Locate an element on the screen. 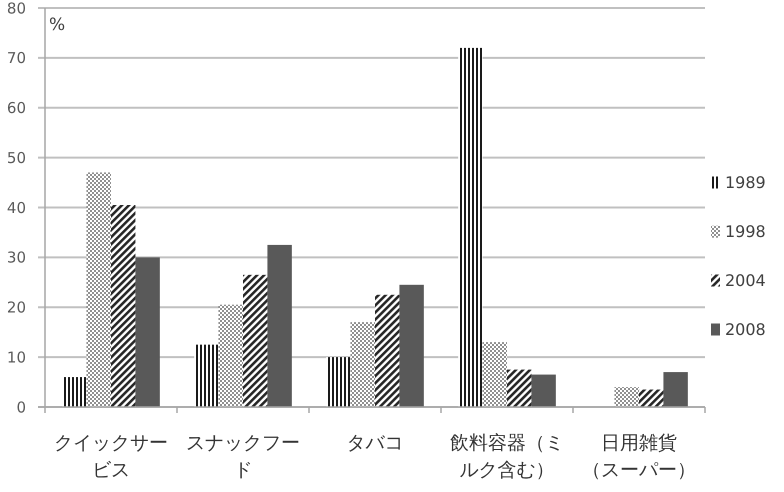 The image size is (784, 492). y-axis-title: % is located at coordinates (57, 25).